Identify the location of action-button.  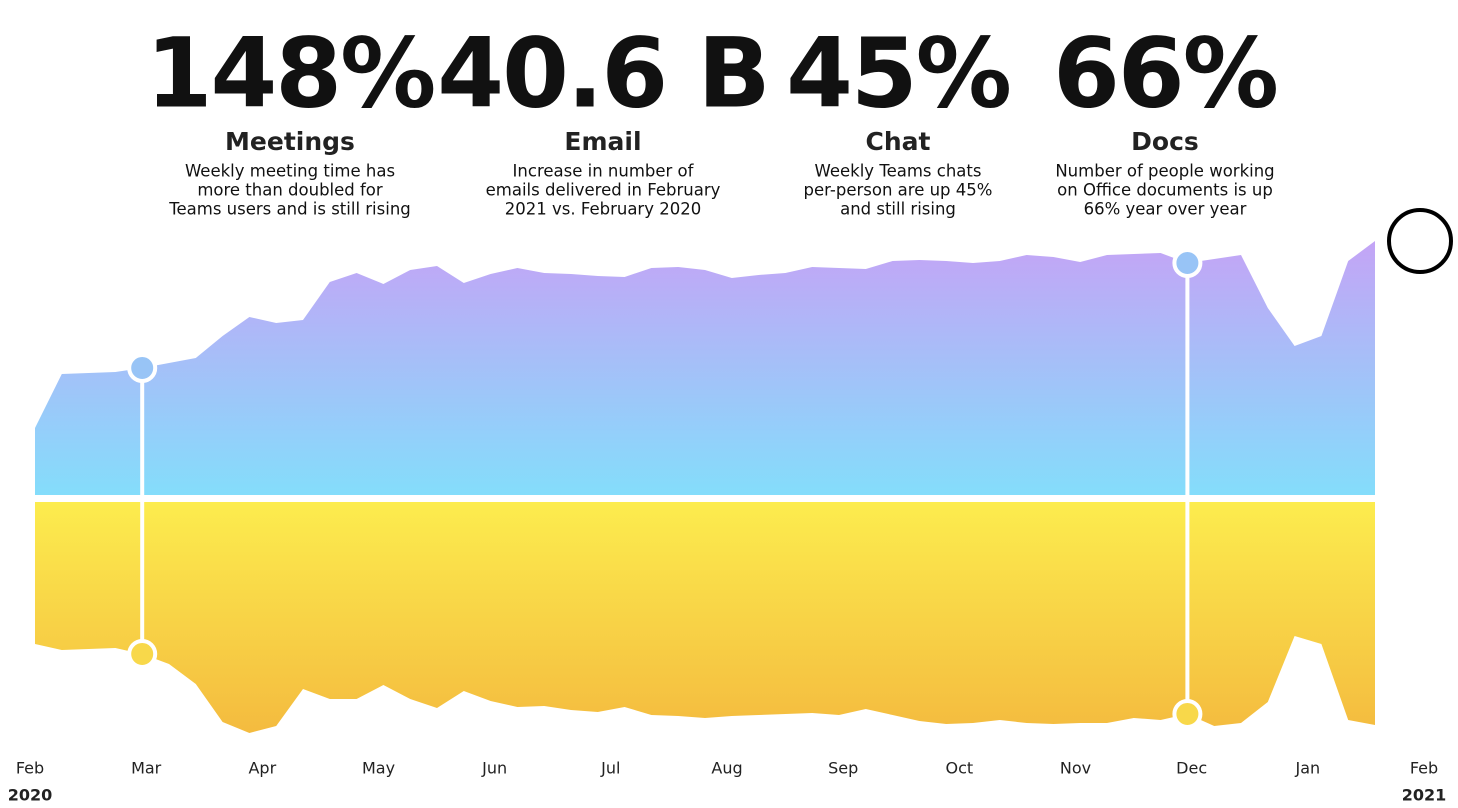
(1420, 241).